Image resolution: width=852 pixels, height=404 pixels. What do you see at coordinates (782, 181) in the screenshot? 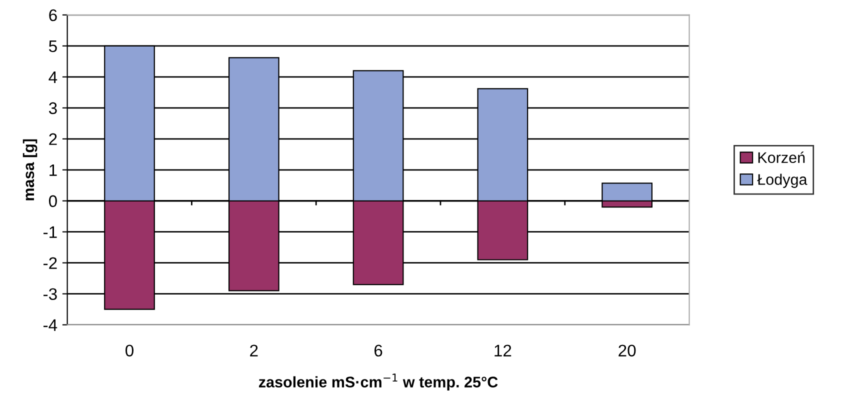
I see `legend-label: Łodyga` at bounding box center [782, 181].